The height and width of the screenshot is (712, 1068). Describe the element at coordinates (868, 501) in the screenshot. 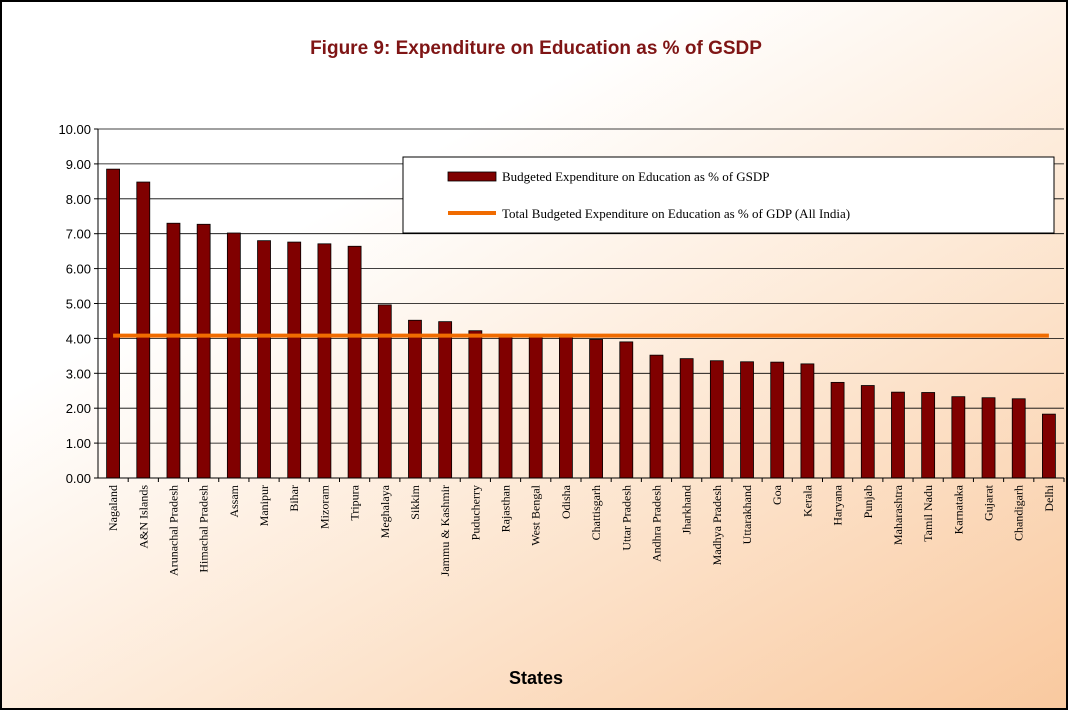

I see `category-label: Punjab` at that location.